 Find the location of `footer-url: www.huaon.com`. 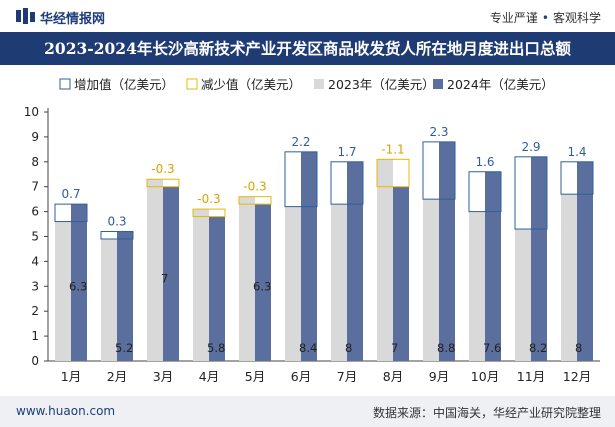

footer-url: www.huaon.com is located at coordinates (66, 411).